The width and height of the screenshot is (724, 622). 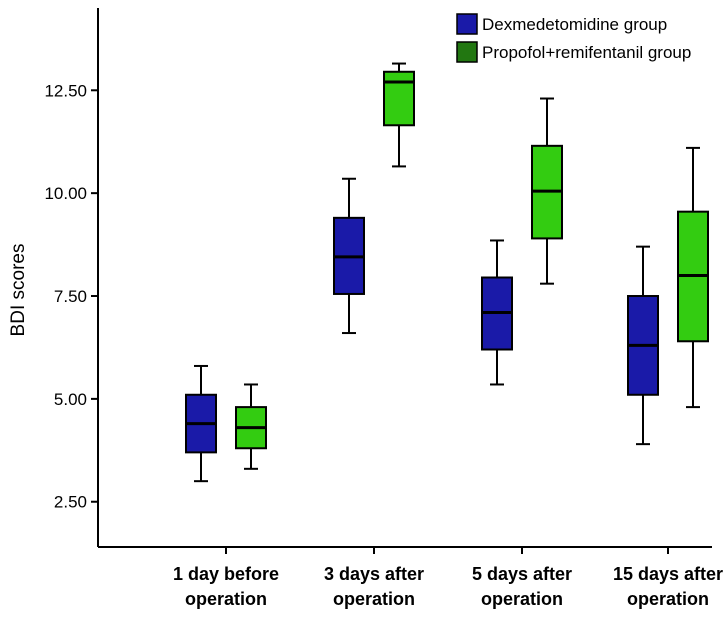 What do you see at coordinates (70, 502) in the screenshot?
I see `y-tick-label: 2.50` at bounding box center [70, 502].